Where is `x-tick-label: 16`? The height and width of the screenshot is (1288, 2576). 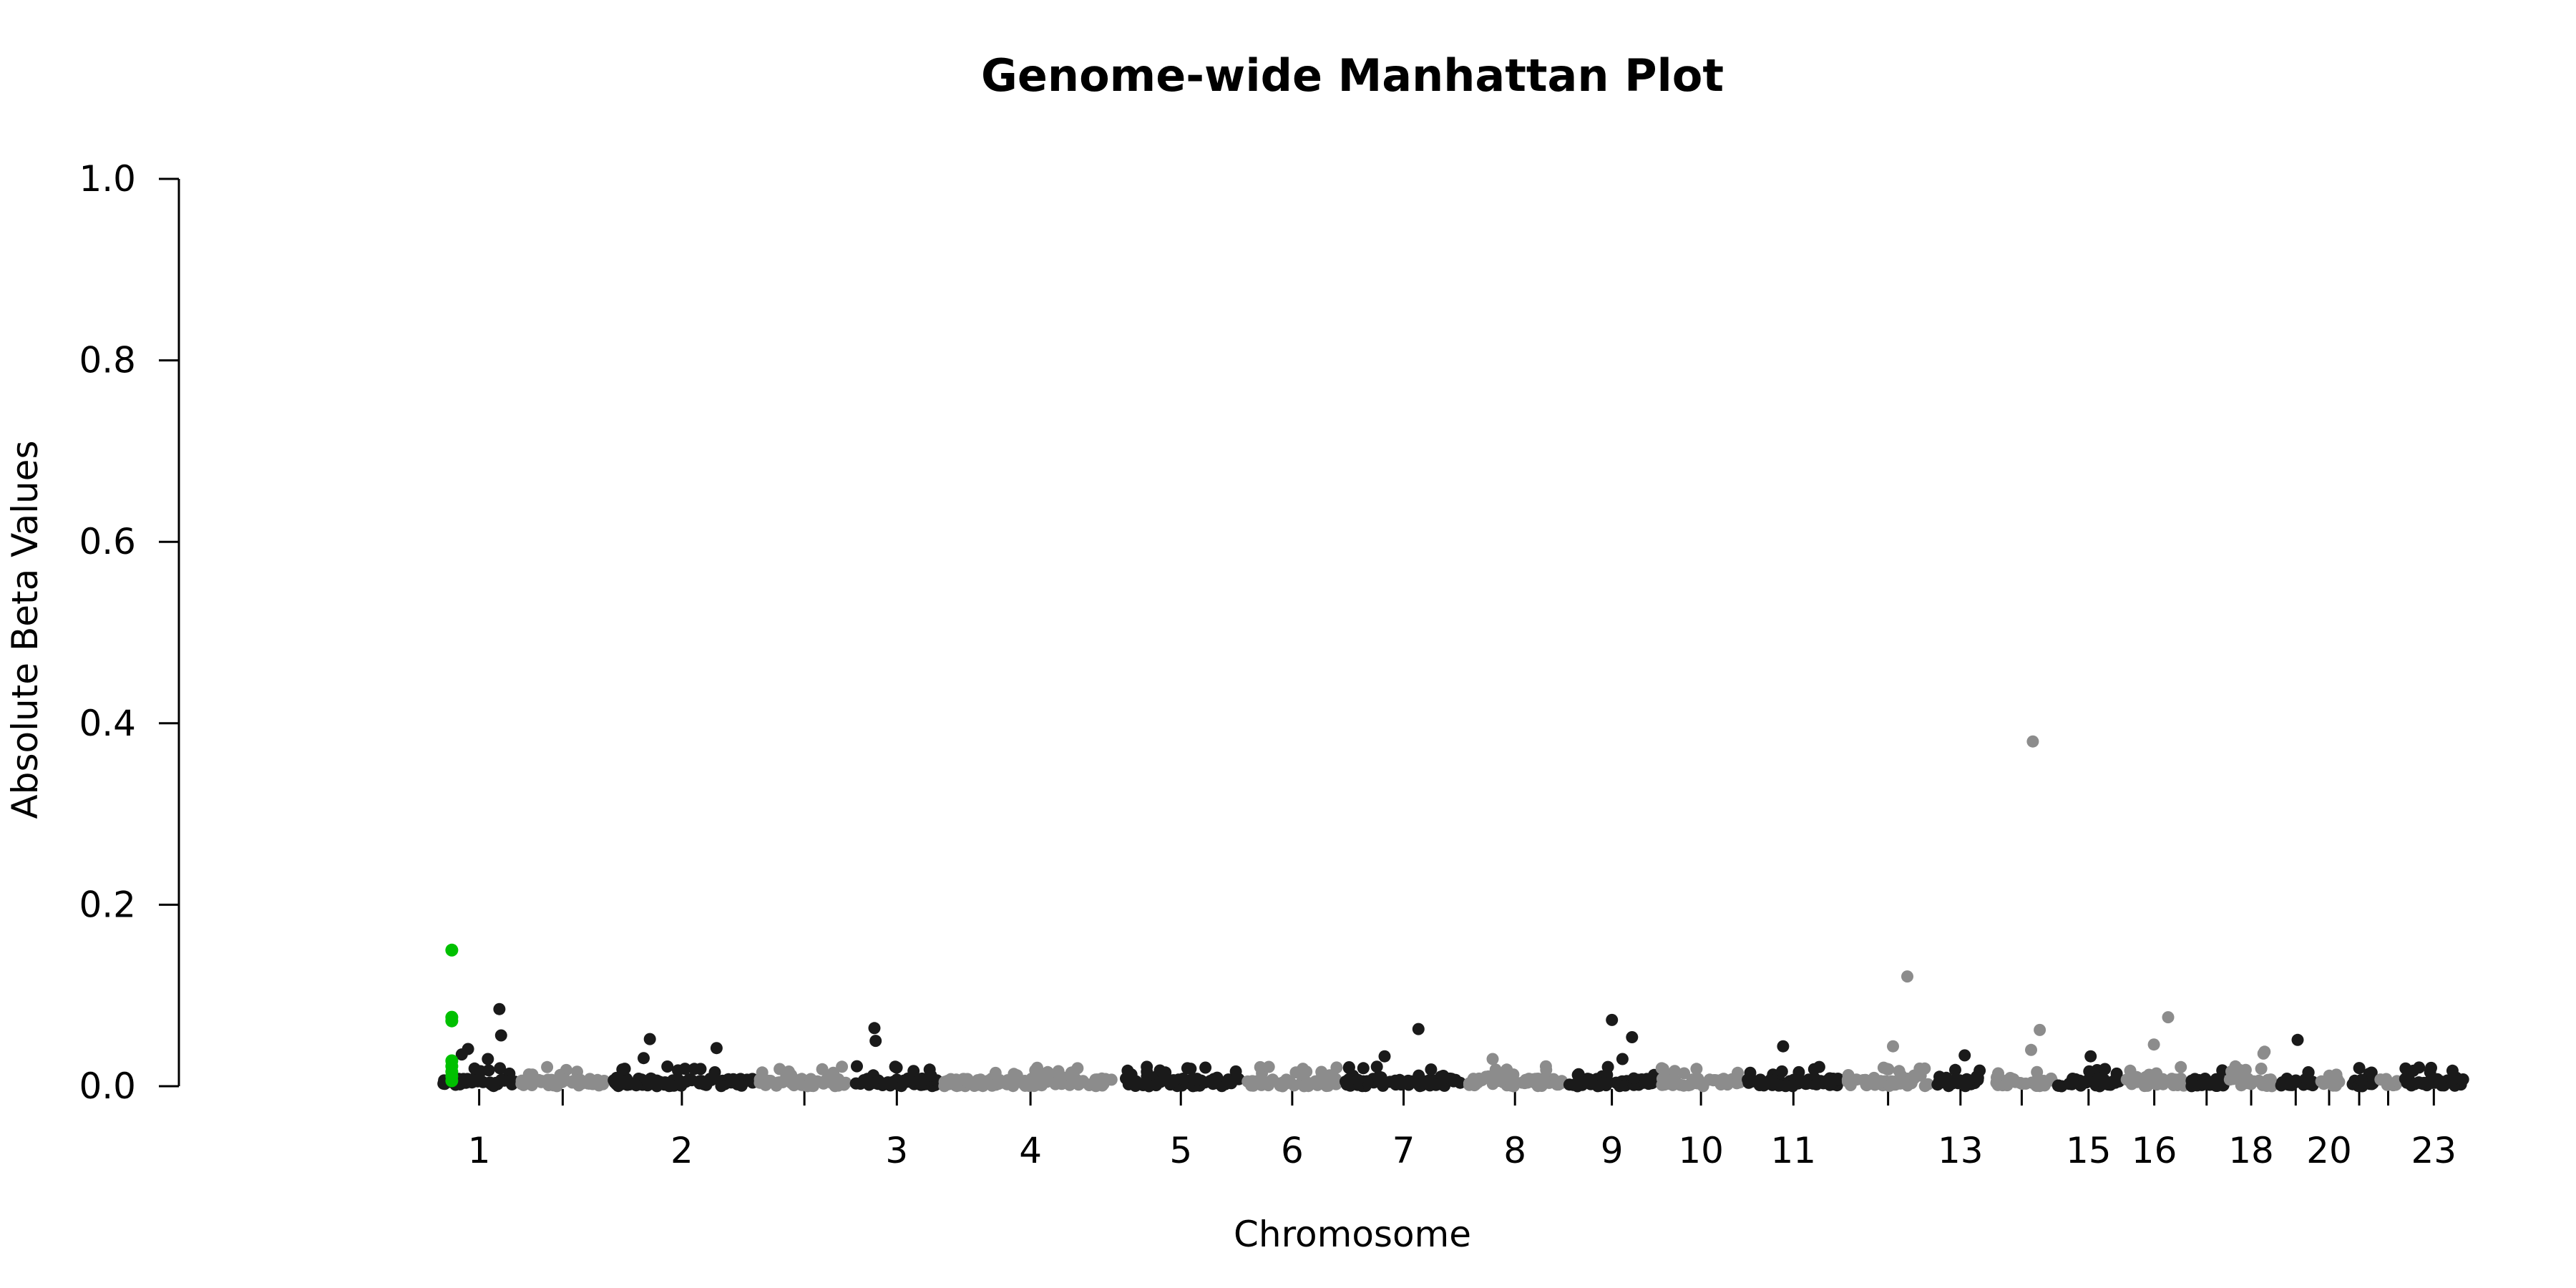 x-tick-label: 16 is located at coordinates (2154, 1150).